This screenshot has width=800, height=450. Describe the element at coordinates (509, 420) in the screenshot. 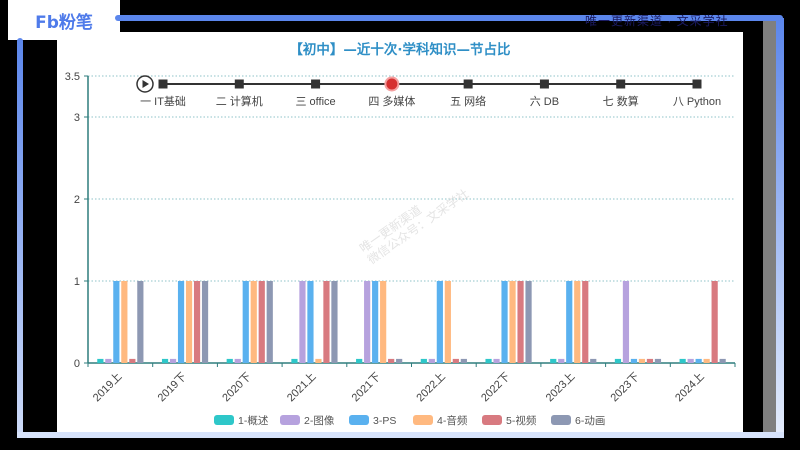

I see `legend-item: 5-视频` at that location.